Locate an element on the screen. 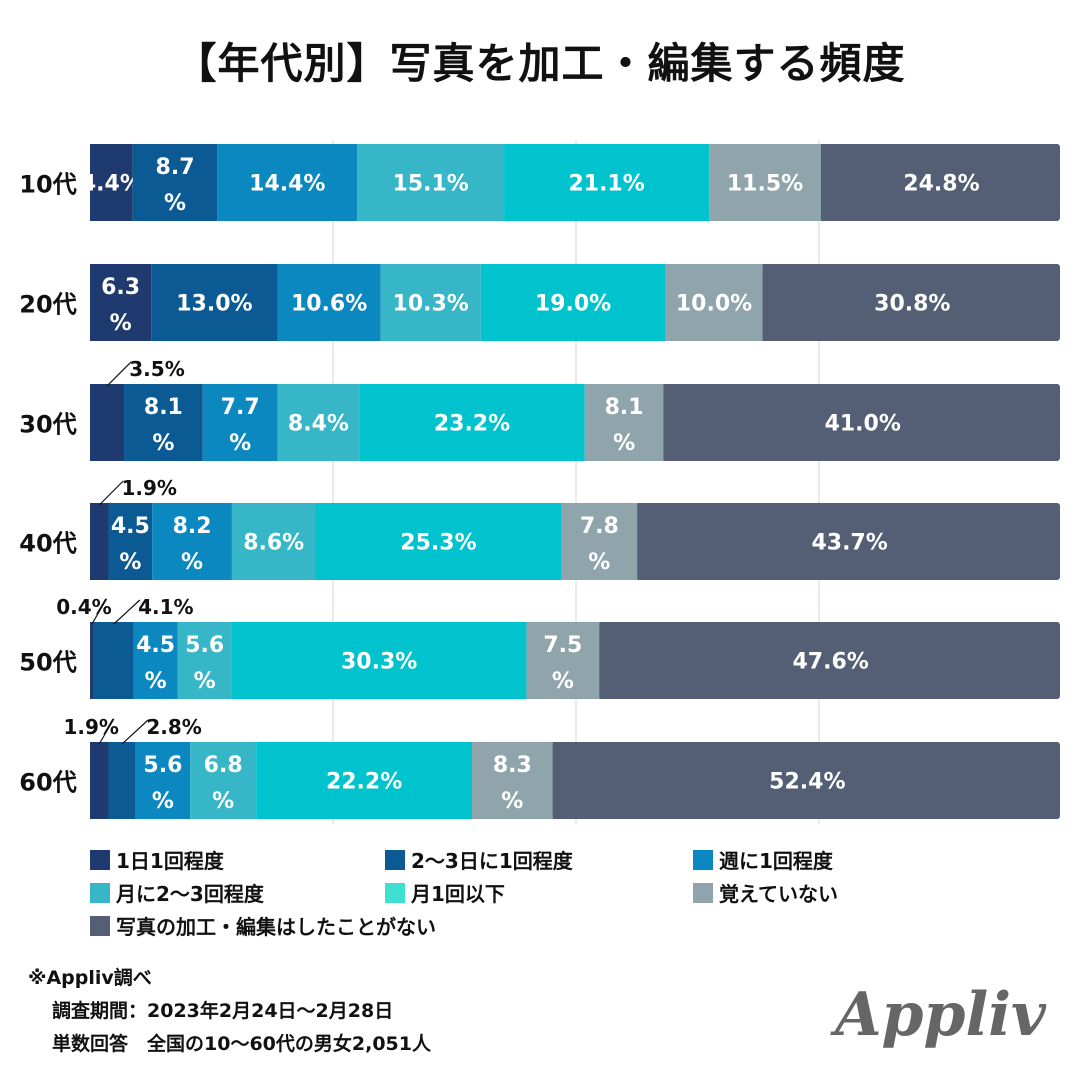 This screenshot has width=1080, height=1080. data-label: 52.4% is located at coordinates (807, 782).